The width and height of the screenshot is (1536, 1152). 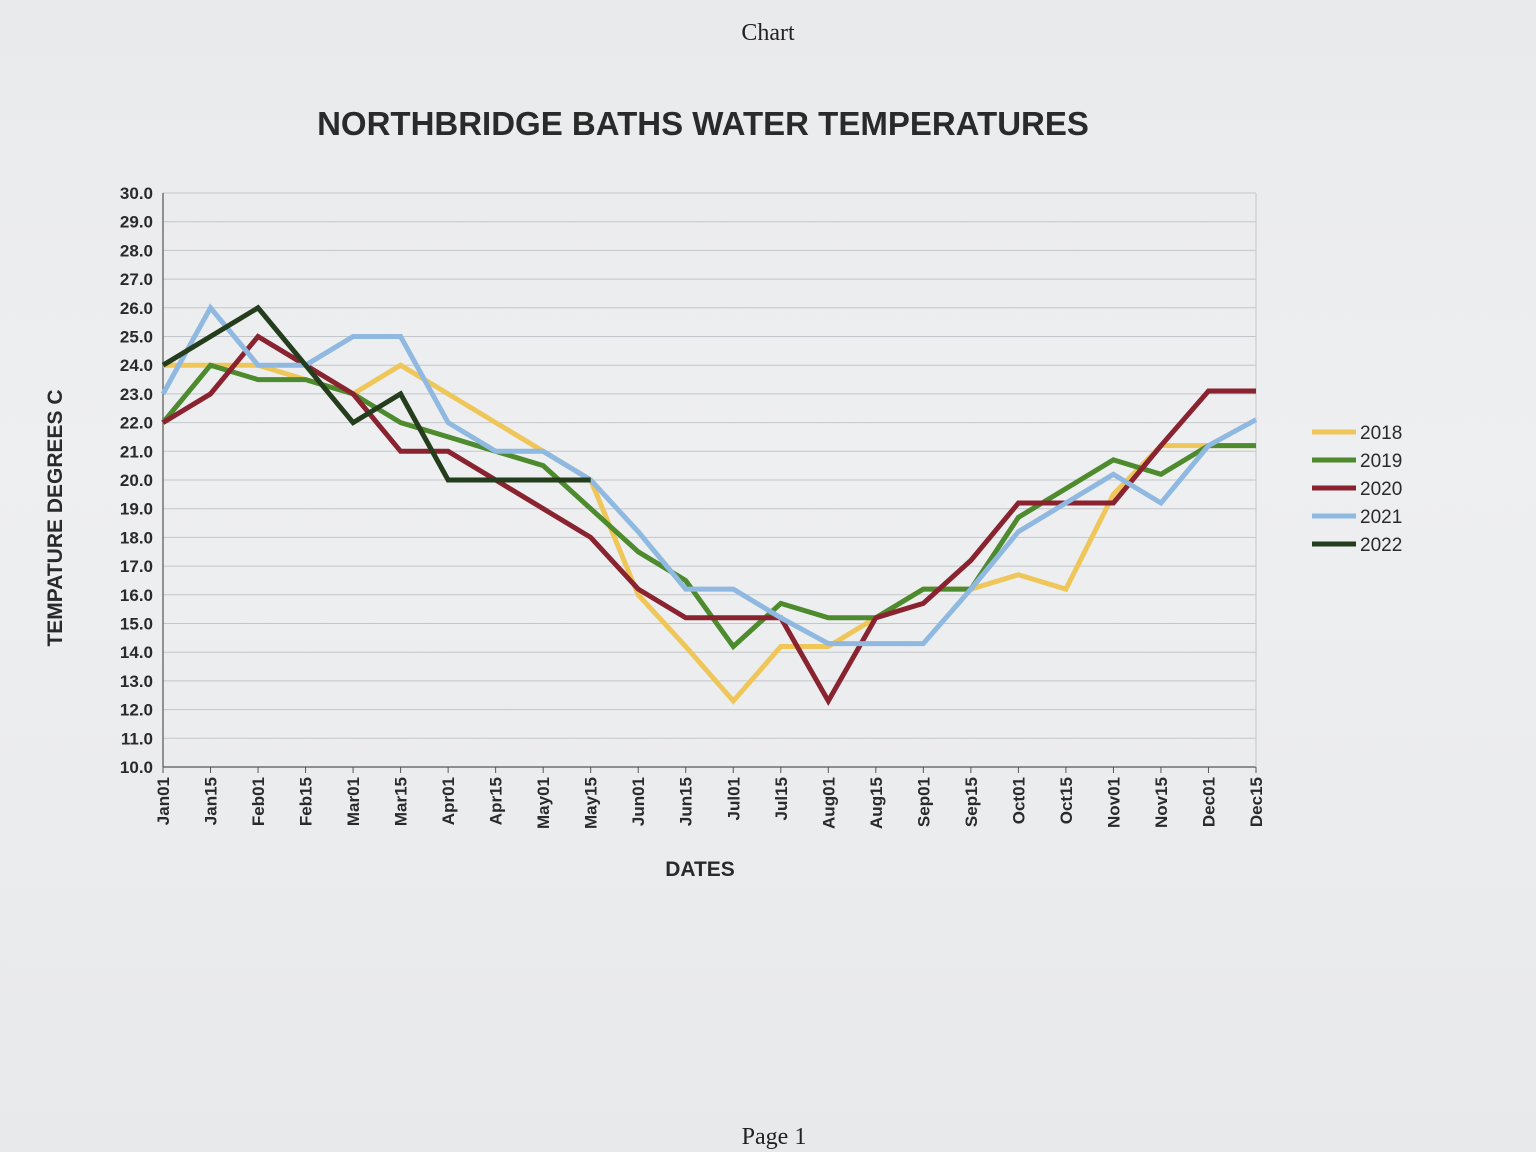 What do you see at coordinates (376, 393) in the screenshot?
I see `series-line-2022` at bounding box center [376, 393].